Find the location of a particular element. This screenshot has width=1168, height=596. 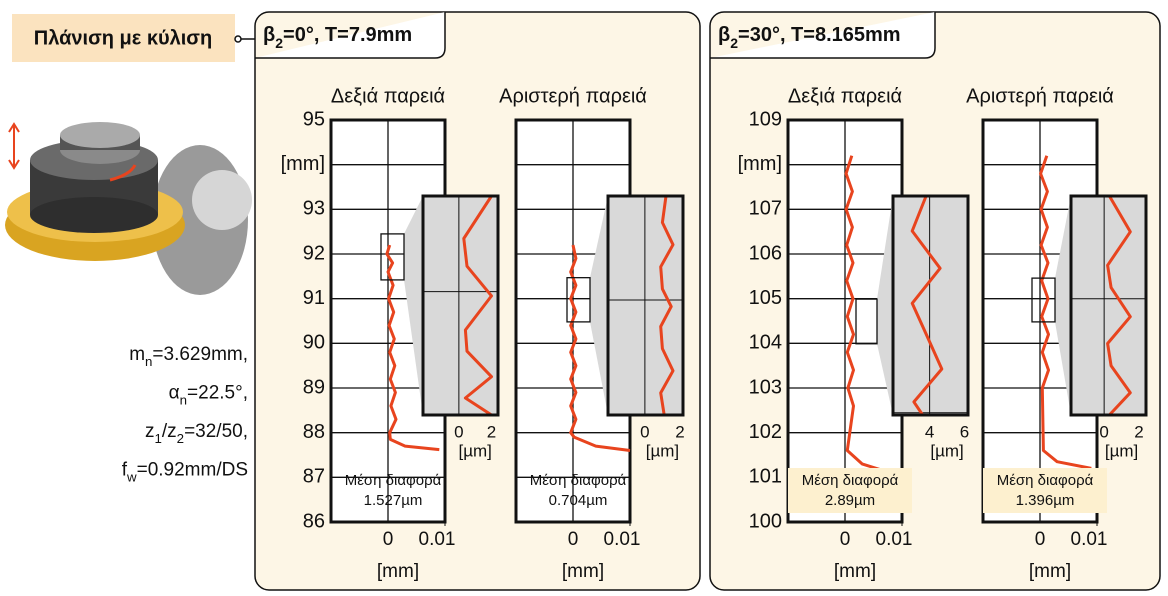

y-tick-label: 104 is located at coordinates (765, 343).